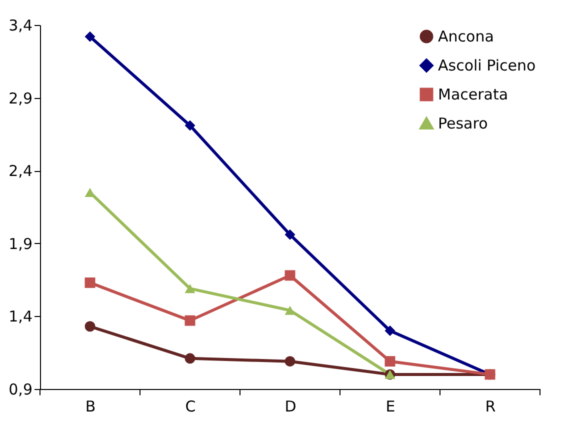 This screenshot has height=430, width=574. I want to click on y-tick-label: 3,4, so click(20, 25).